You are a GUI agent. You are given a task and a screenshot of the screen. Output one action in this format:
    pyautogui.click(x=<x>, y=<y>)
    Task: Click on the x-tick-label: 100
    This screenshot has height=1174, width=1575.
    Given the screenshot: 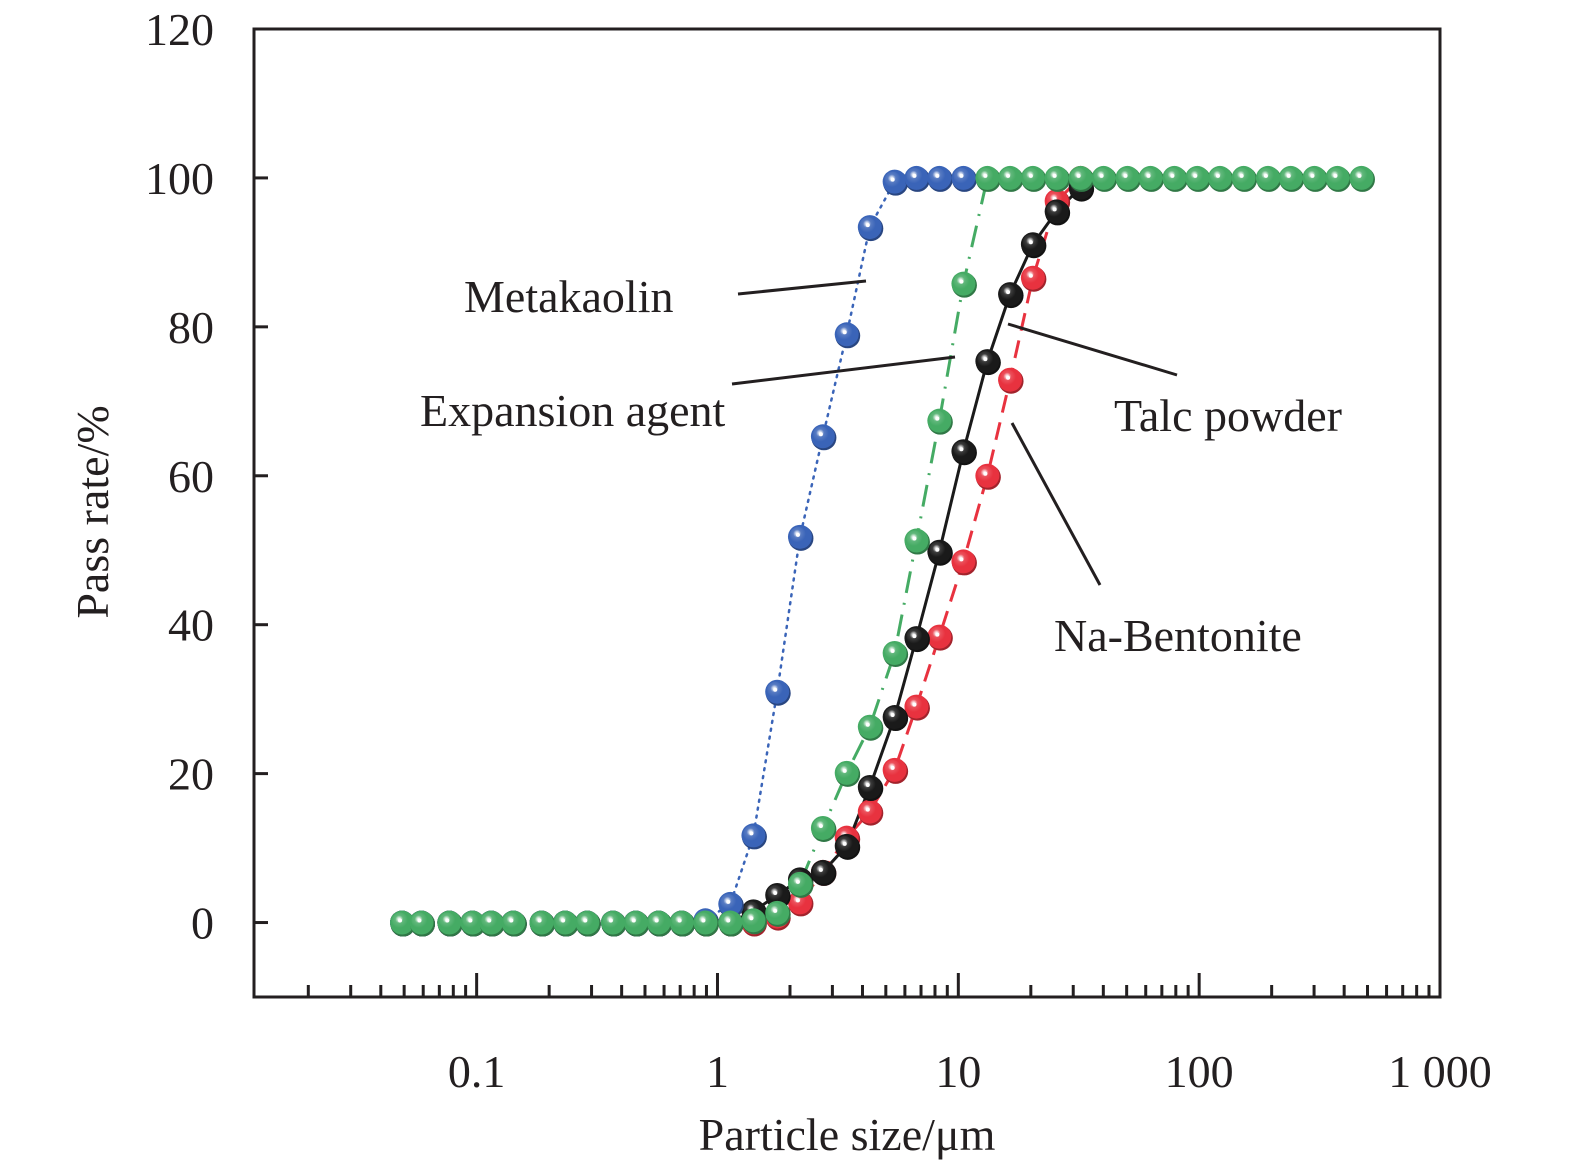 What is the action you would take?
    pyautogui.click(x=1199, y=1071)
    